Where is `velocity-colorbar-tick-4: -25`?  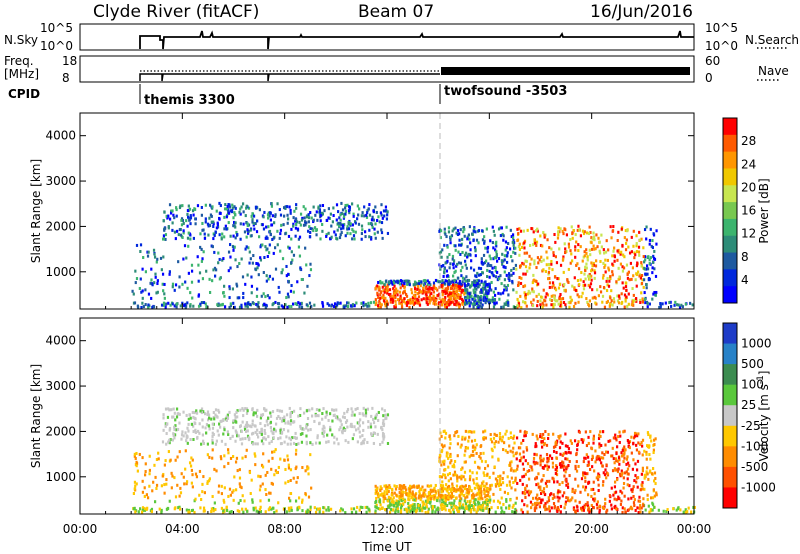 velocity-colorbar-tick-4: -25 is located at coordinates (751, 426).